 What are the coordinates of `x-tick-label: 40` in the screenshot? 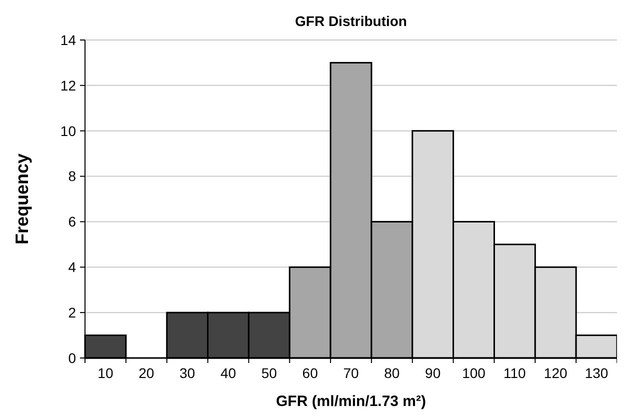 It's located at (228, 373).